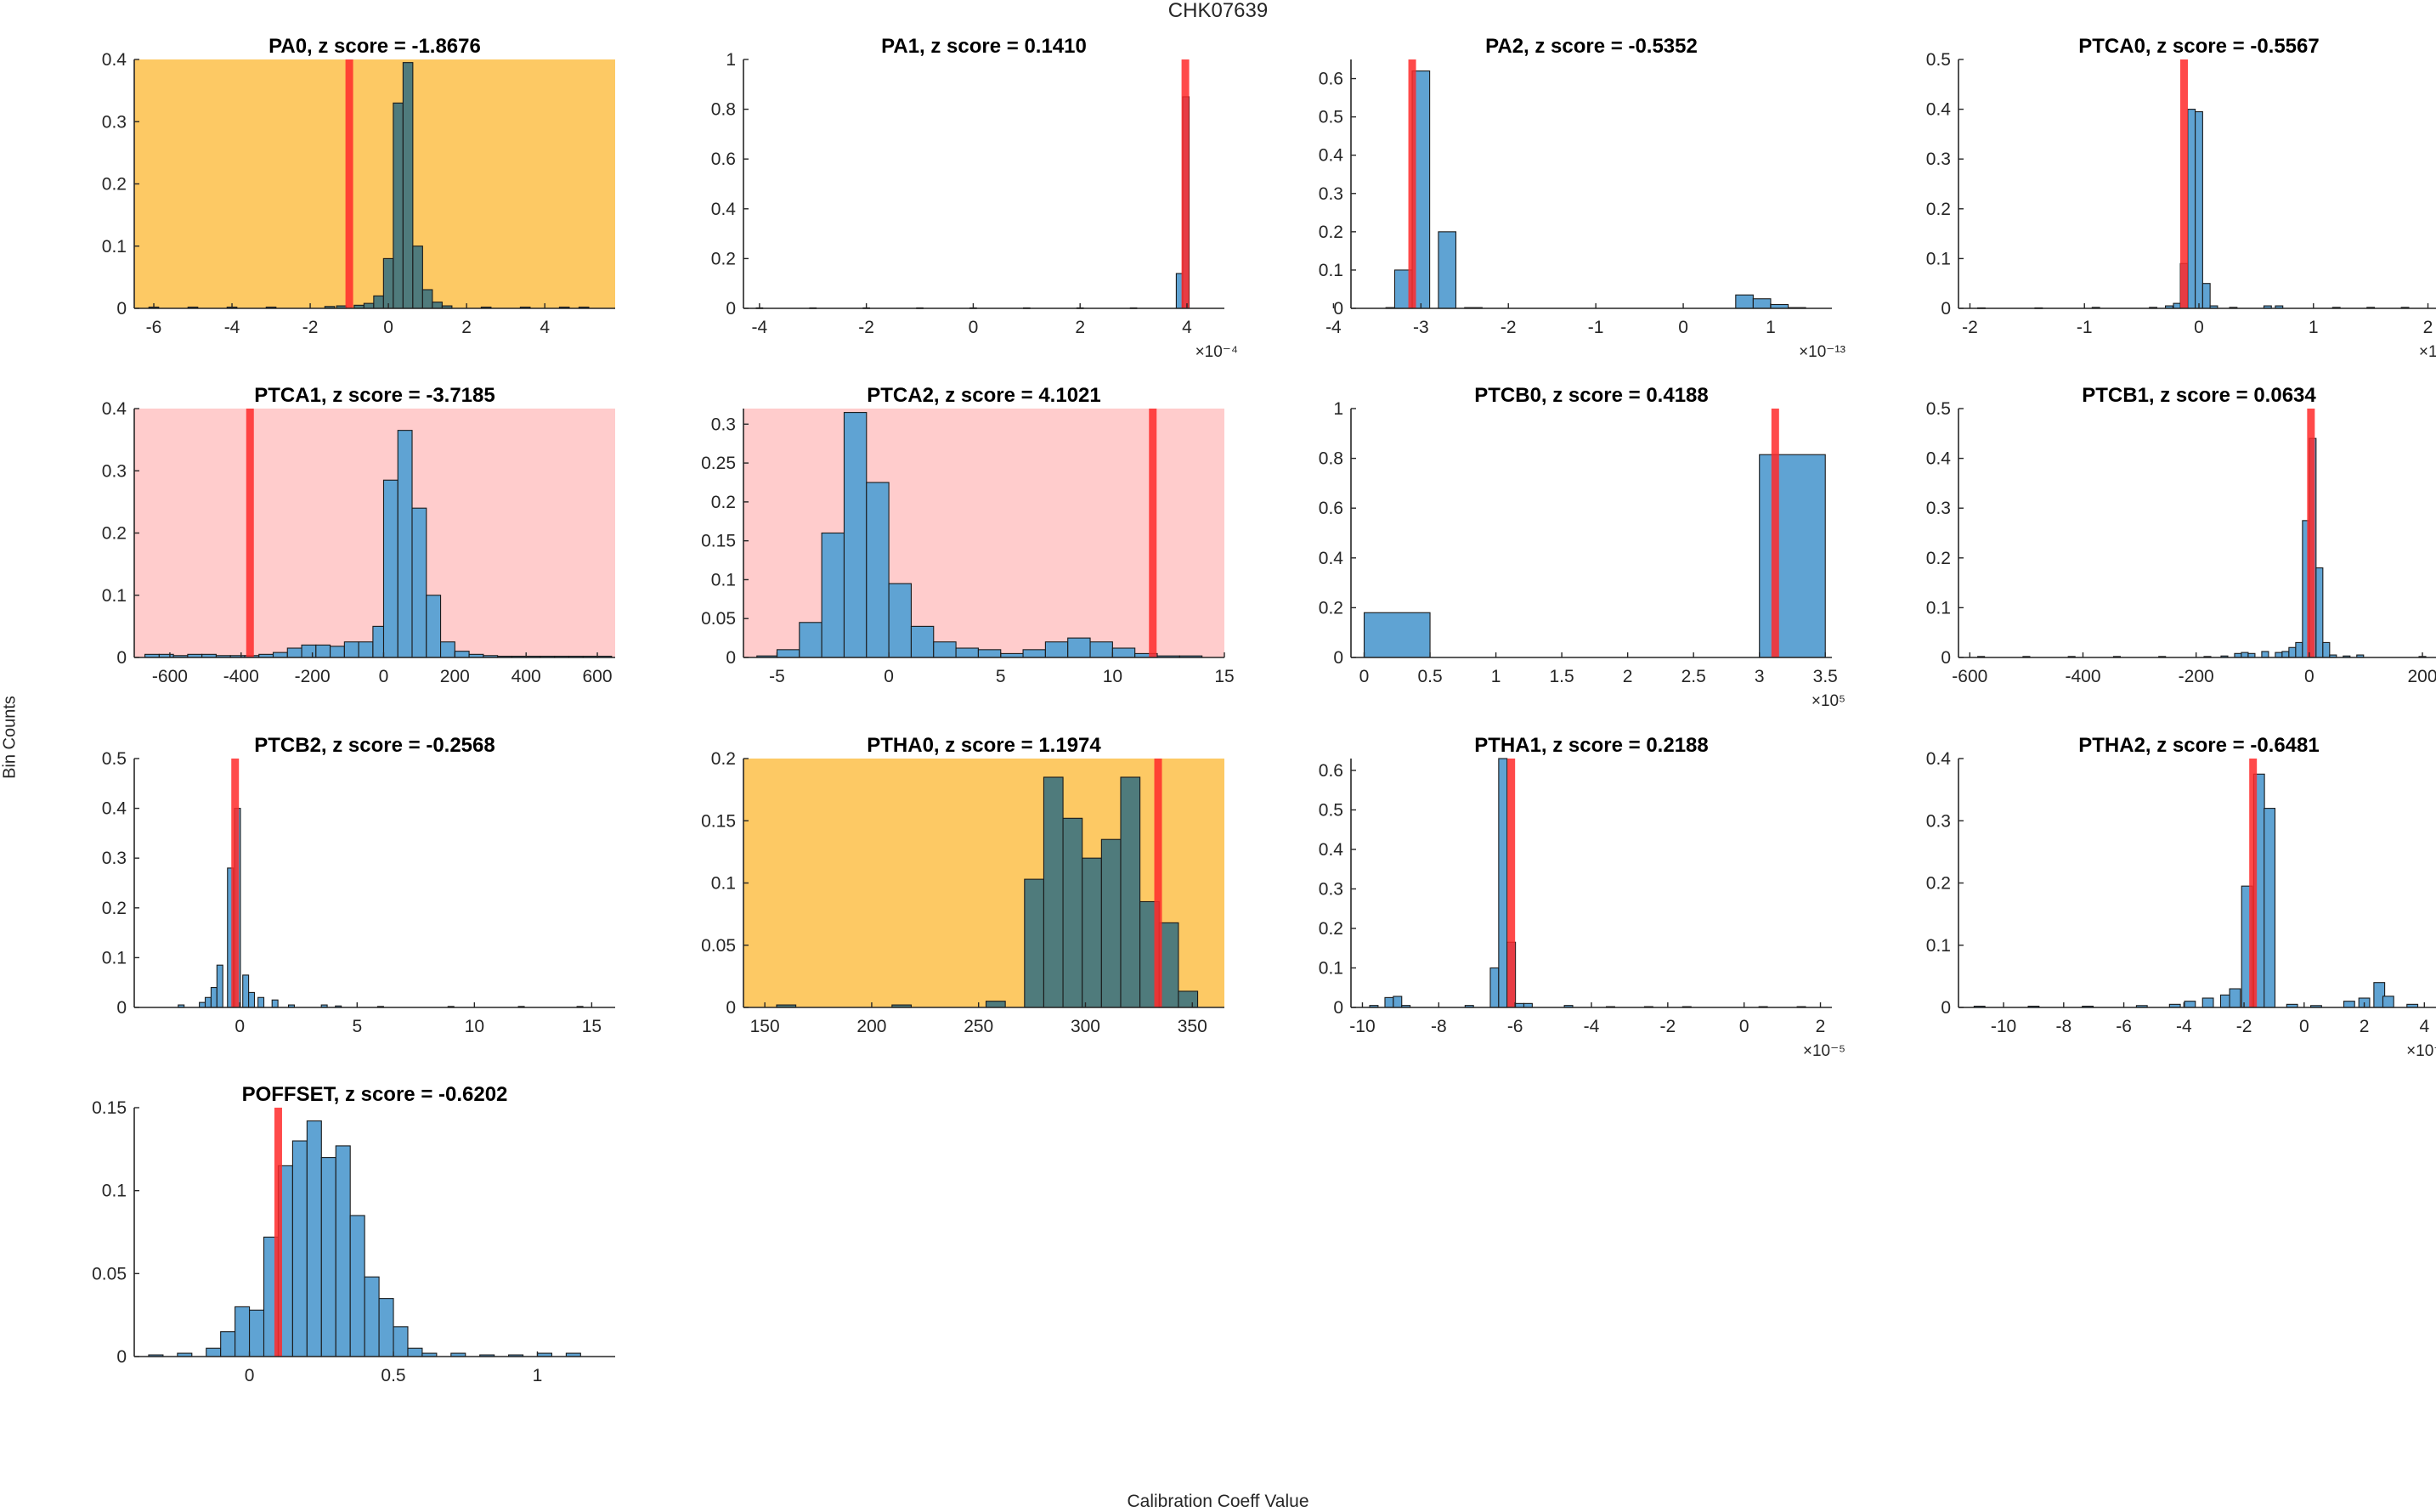 The width and height of the screenshot is (2436, 1512). What do you see at coordinates (871, 1026) in the screenshot?
I see `x-tick-label: 200` at bounding box center [871, 1026].